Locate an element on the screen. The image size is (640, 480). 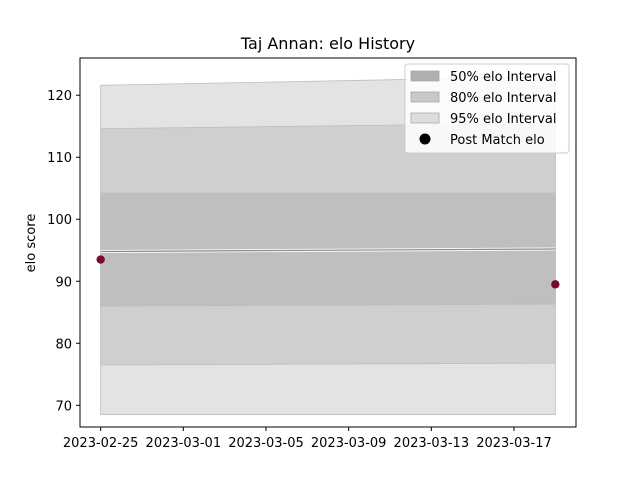
y-axis-label: elo score is located at coordinates (31, 243).